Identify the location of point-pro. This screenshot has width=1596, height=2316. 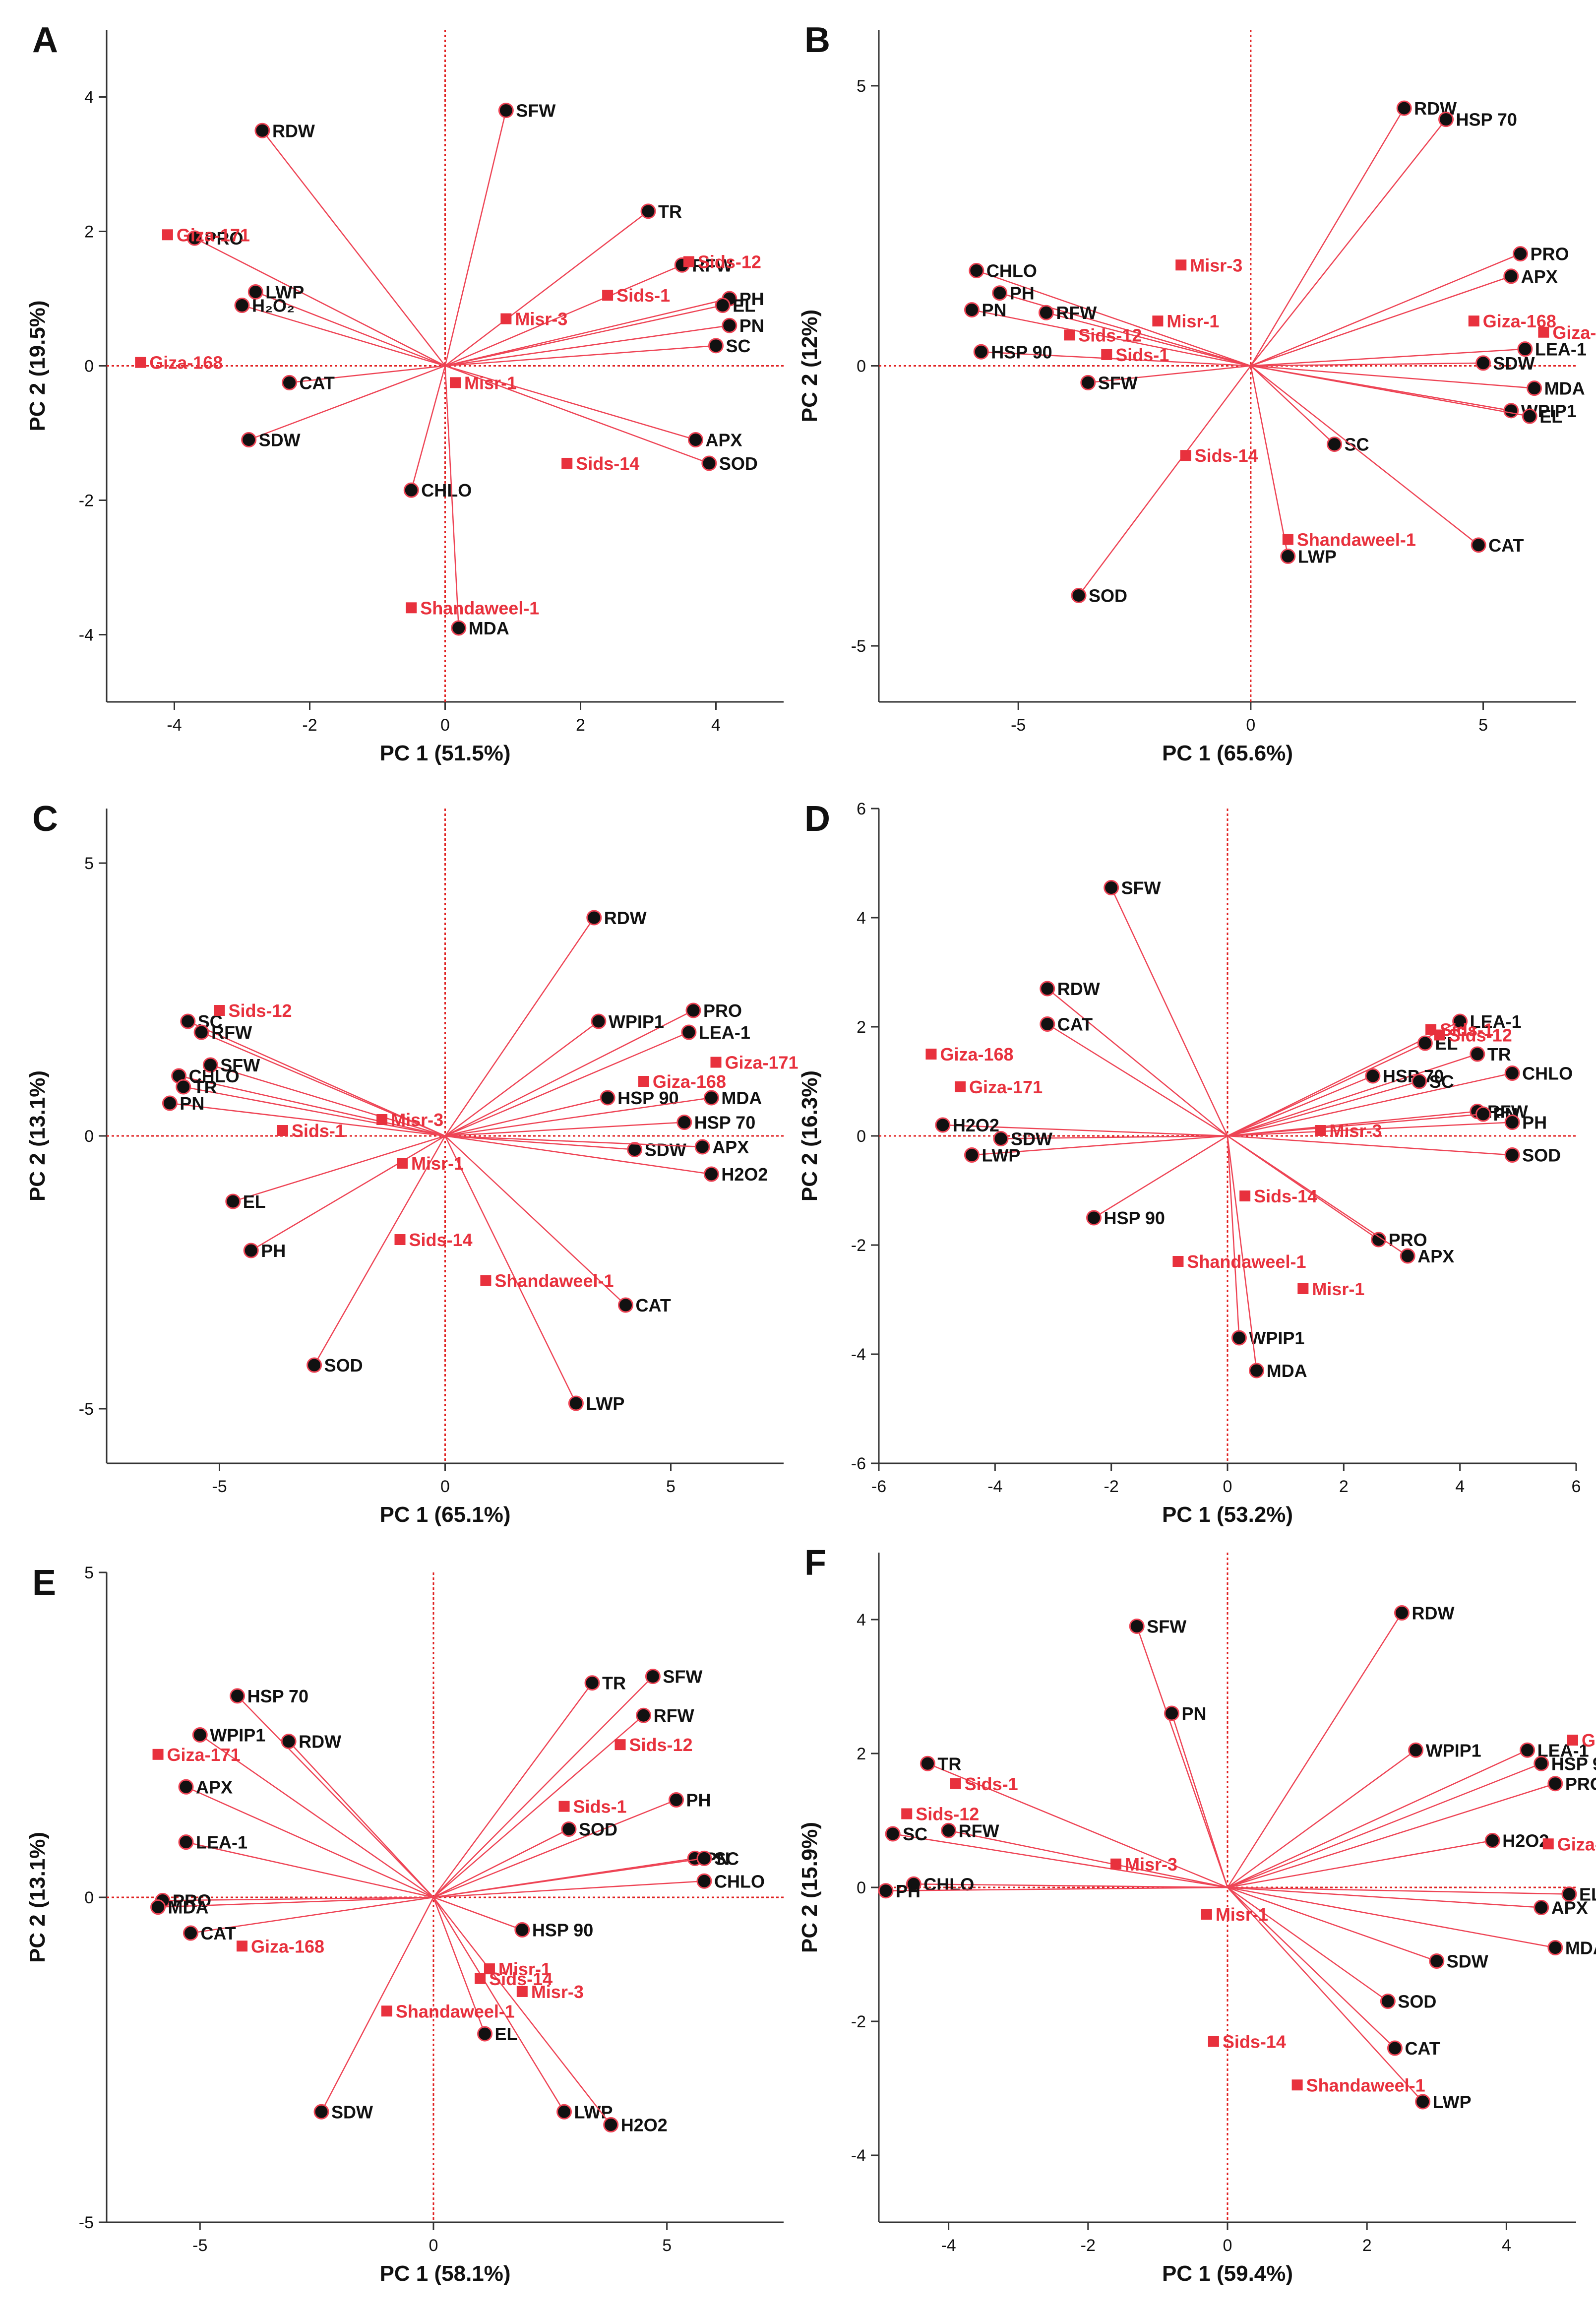
(1555, 1784).